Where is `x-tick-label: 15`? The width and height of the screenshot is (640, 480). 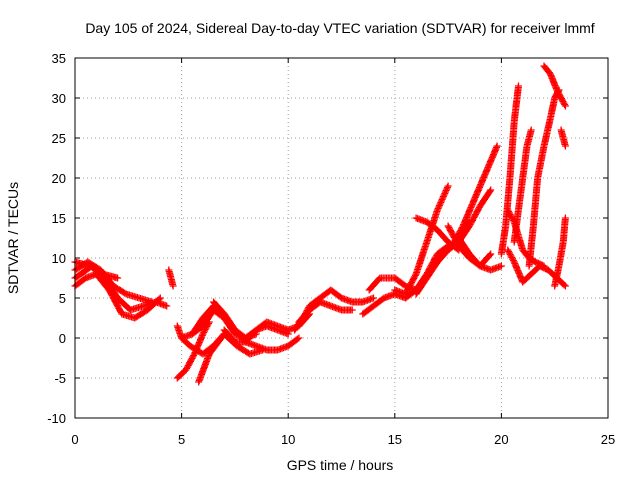 x-tick-label: 15 is located at coordinates (395, 439).